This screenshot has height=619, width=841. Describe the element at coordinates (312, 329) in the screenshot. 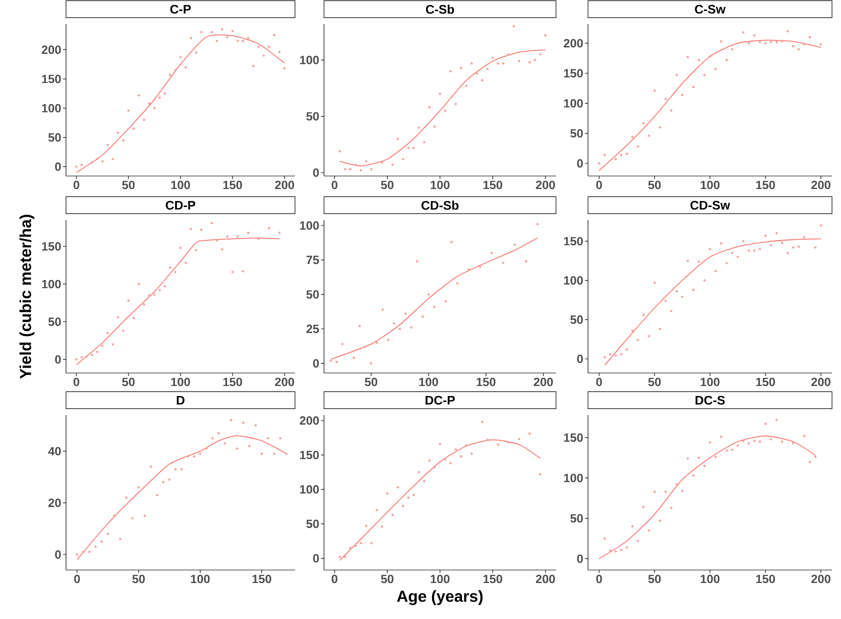

I see `y-tick-label: 25` at that location.